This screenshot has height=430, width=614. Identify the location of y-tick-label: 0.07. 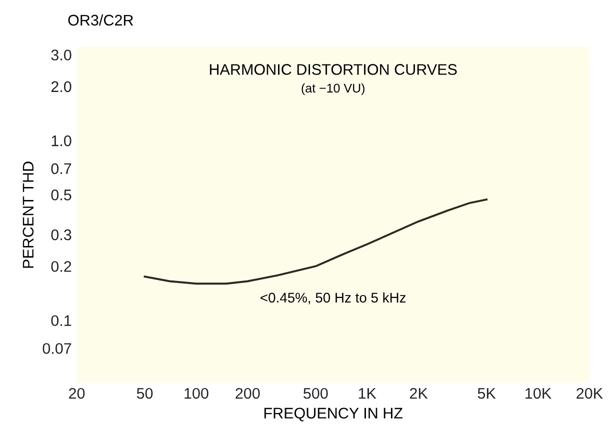
(57, 348).